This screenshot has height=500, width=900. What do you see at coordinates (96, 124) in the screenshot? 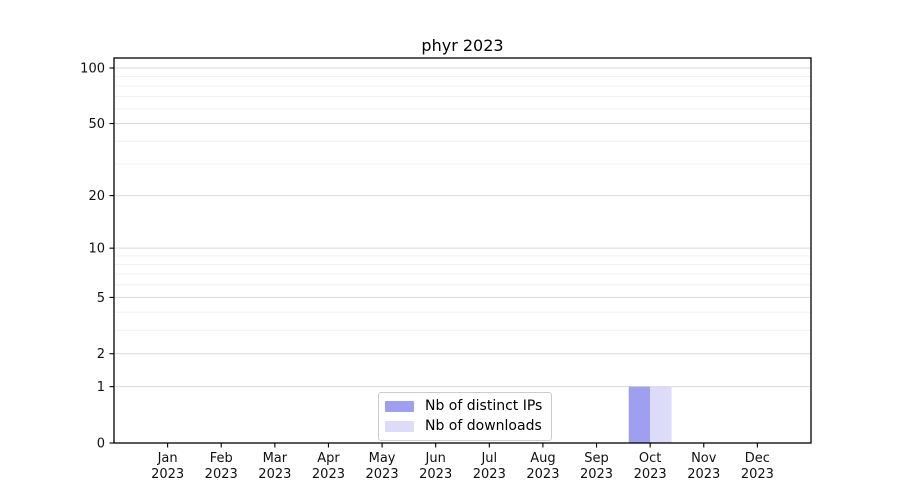
I see `y-tick-label-50: 50` at bounding box center [96, 124].